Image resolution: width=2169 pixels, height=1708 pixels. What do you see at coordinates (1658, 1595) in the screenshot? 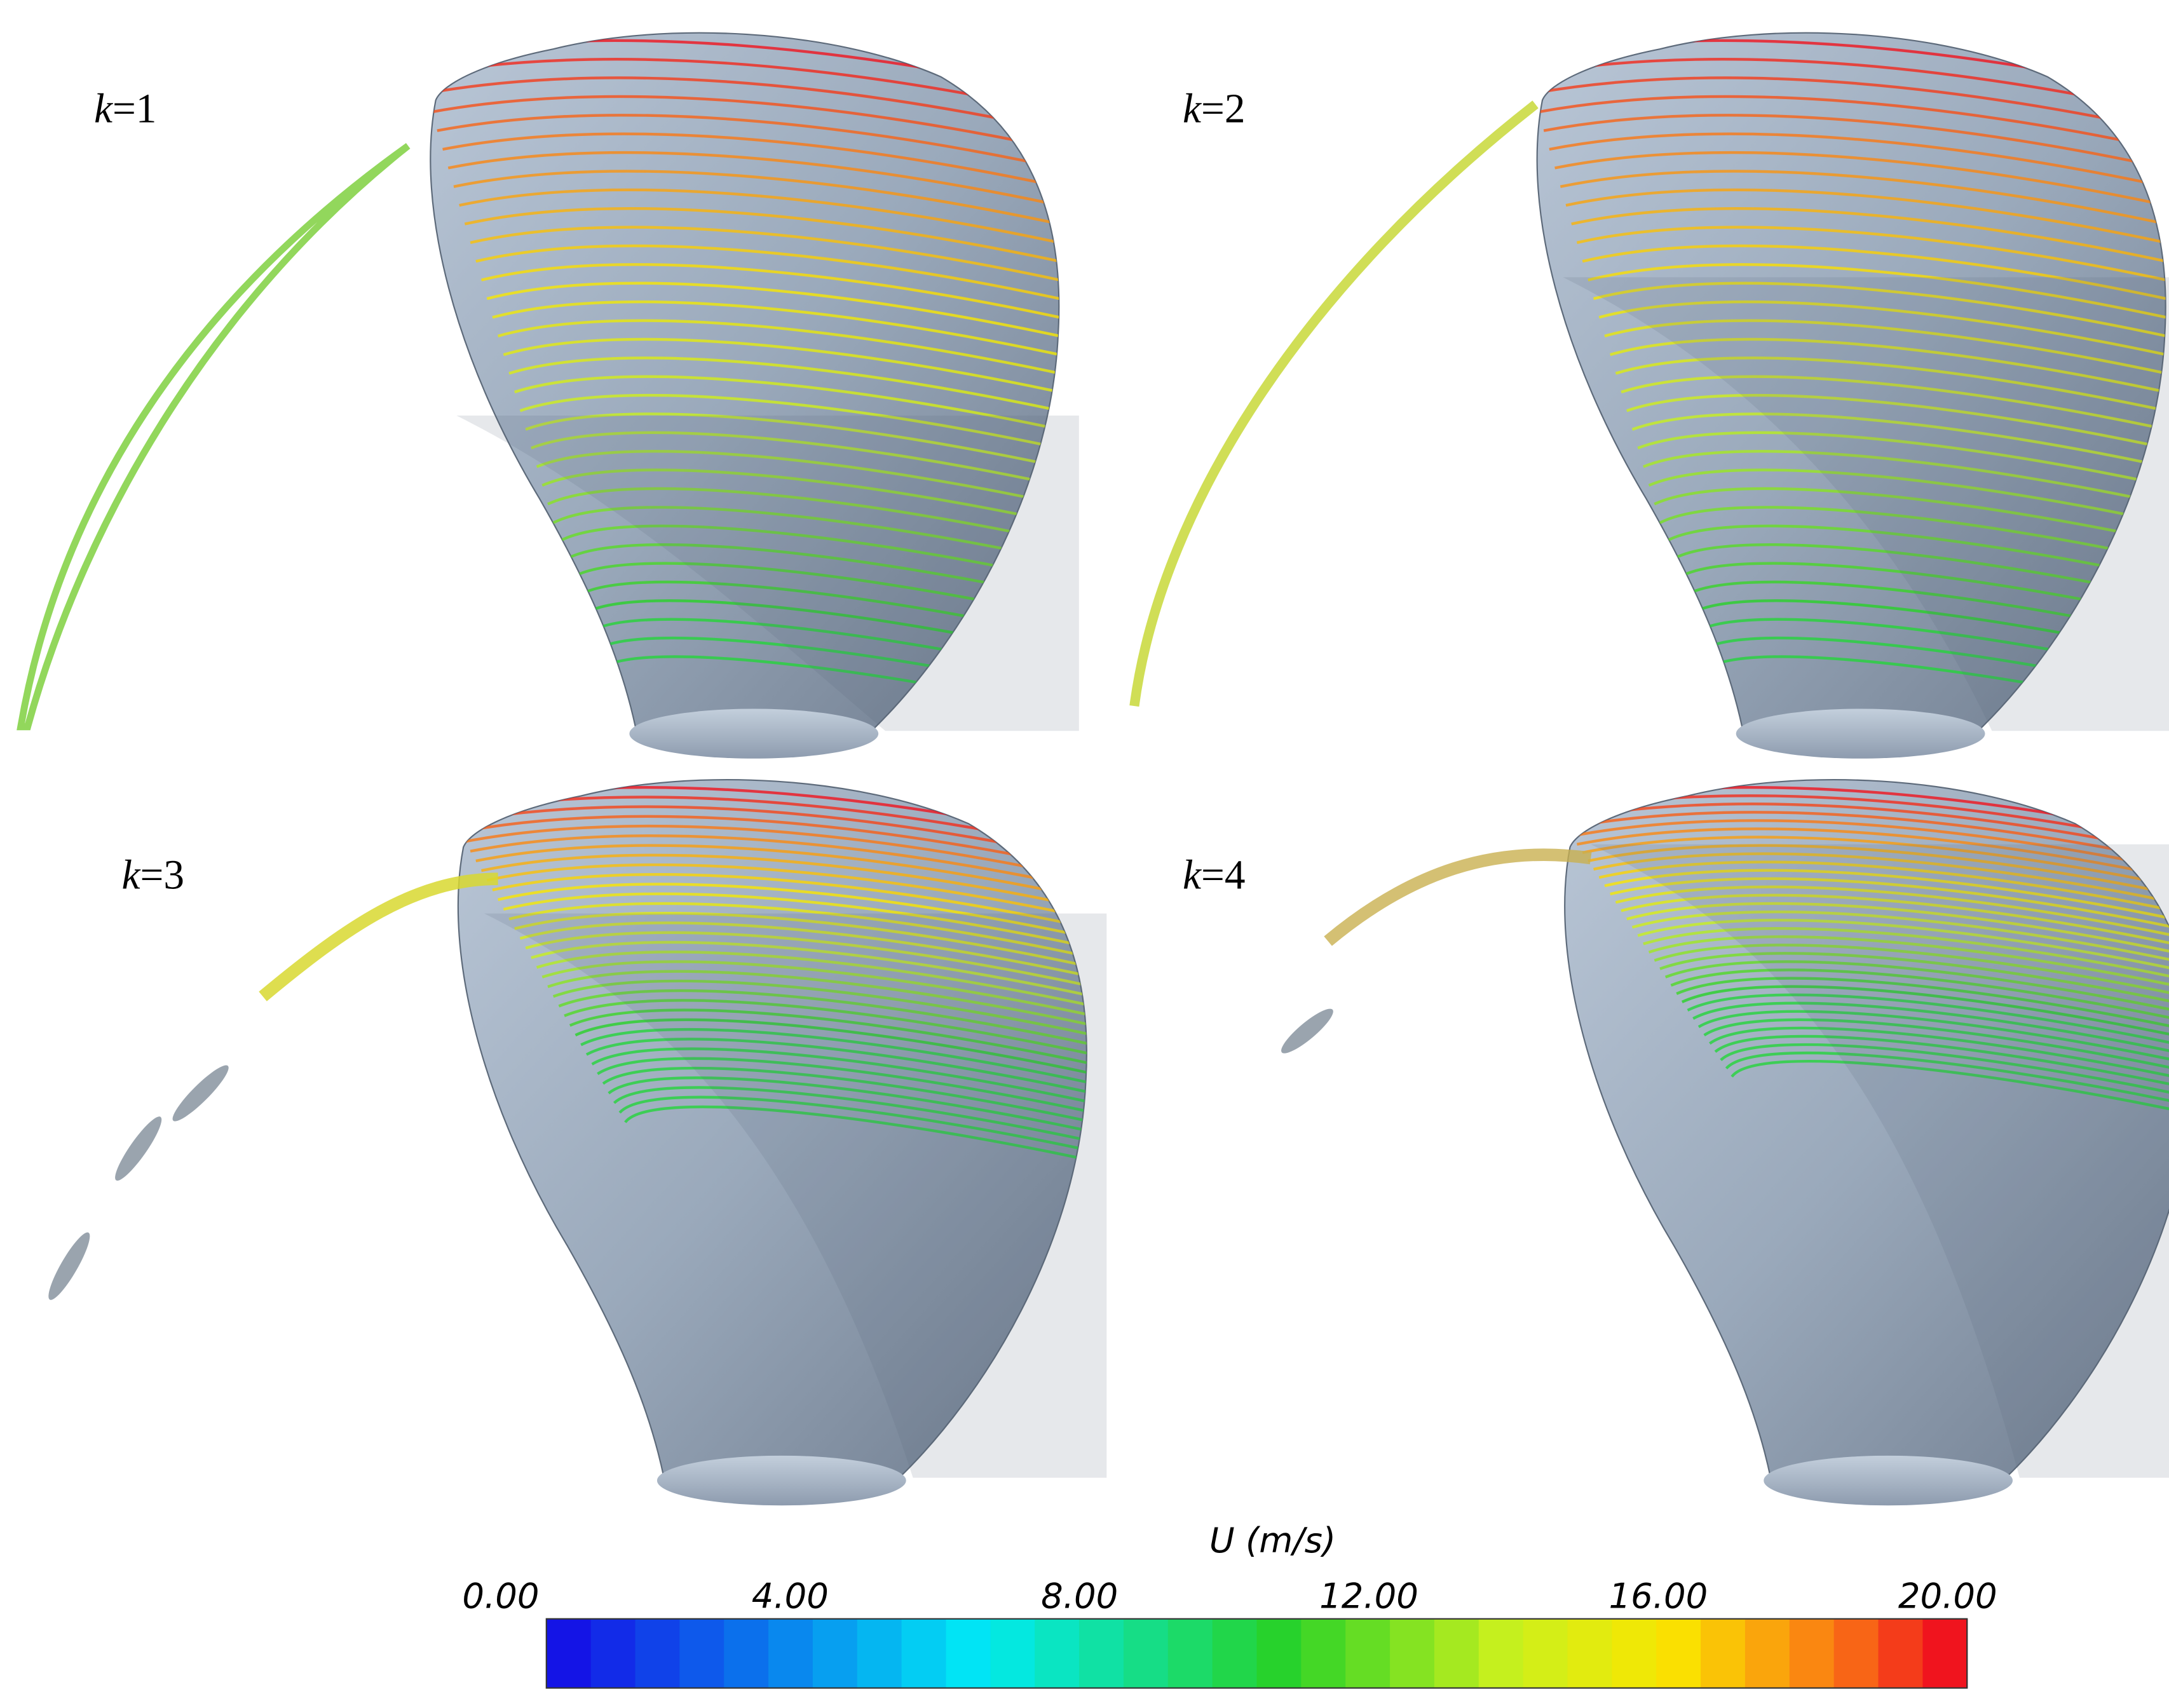
I see `colorbar-tick-label: 16.00` at bounding box center [1658, 1595].